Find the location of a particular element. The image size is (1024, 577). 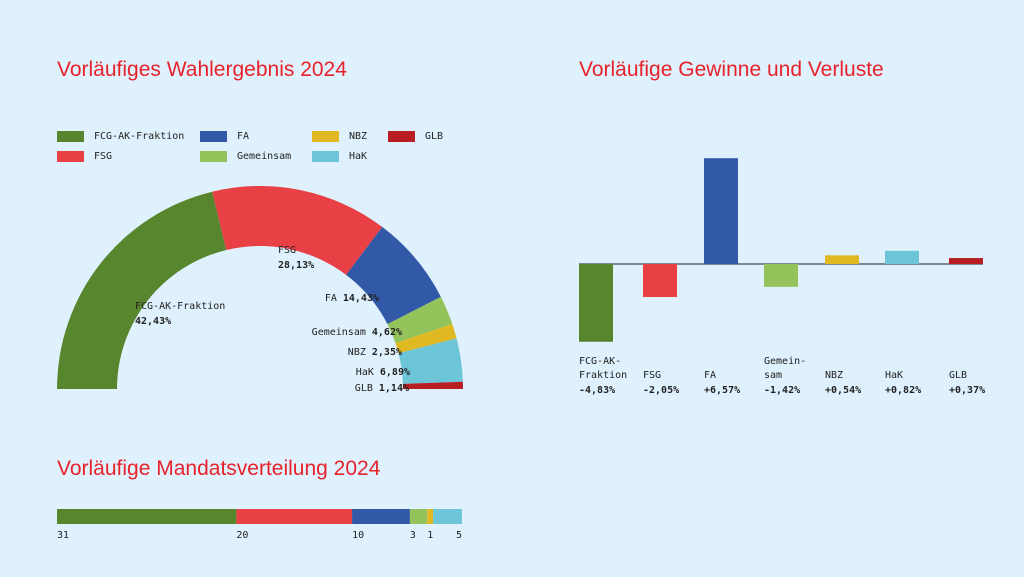

slice-label: Gemeinsam 4,62% is located at coordinates (357, 332).